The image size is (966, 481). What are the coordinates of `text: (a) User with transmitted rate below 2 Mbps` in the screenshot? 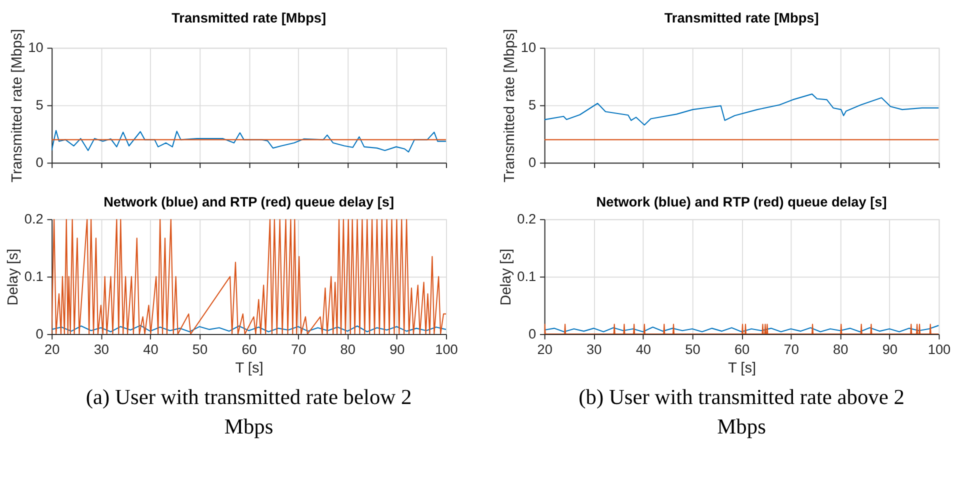 It's located at (249, 411).